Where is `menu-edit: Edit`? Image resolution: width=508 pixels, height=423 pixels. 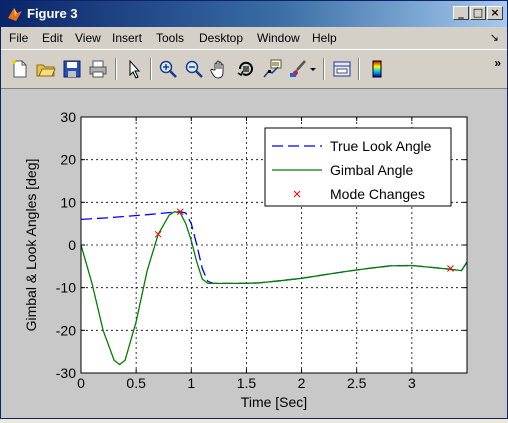 menu-edit: Edit is located at coordinates (52, 38).